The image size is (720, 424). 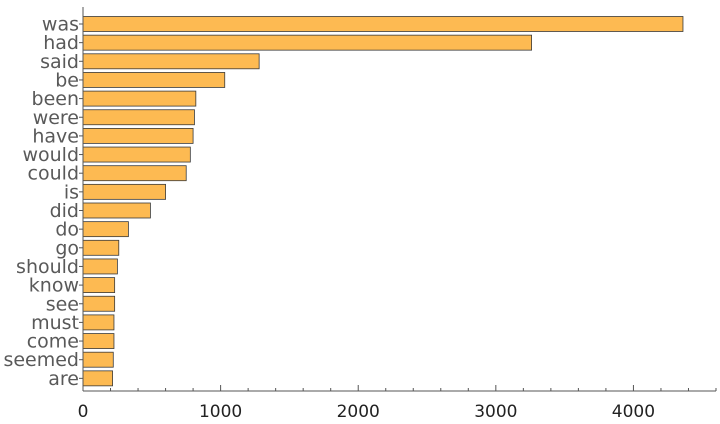 I want to click on category-label-would: would, so click(x=50, y=155).